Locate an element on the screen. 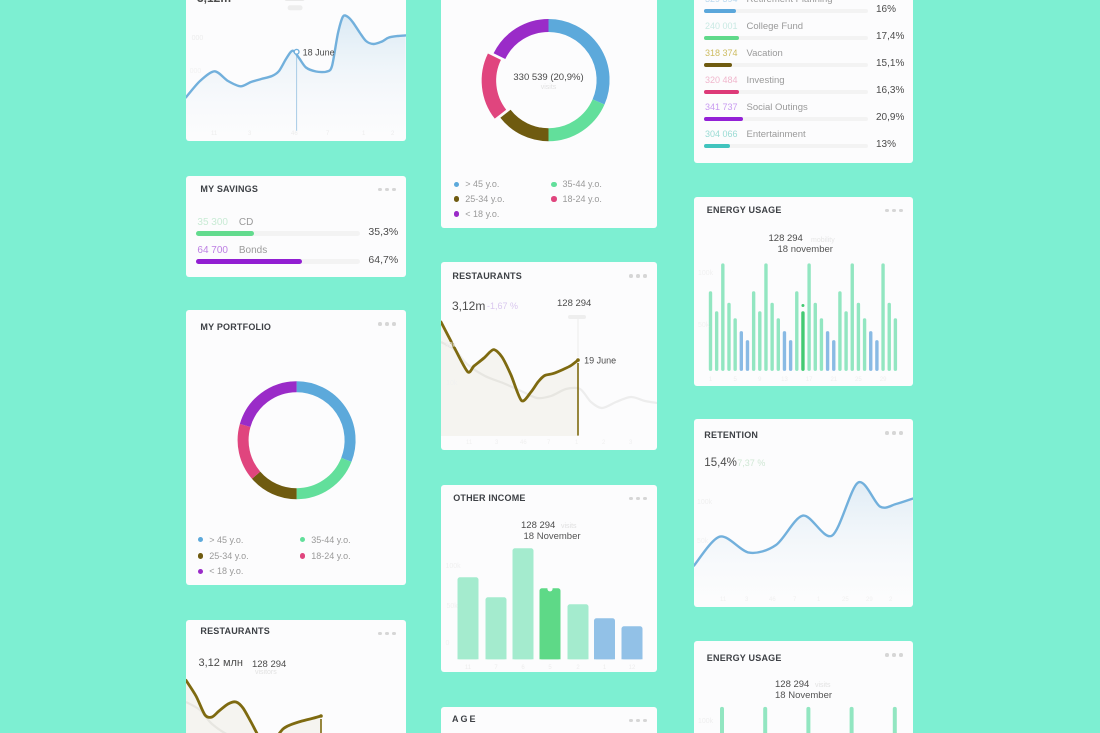 This screenshot has width=1100, height=733. svg-text: 12 is located at coordinates (631, 668).